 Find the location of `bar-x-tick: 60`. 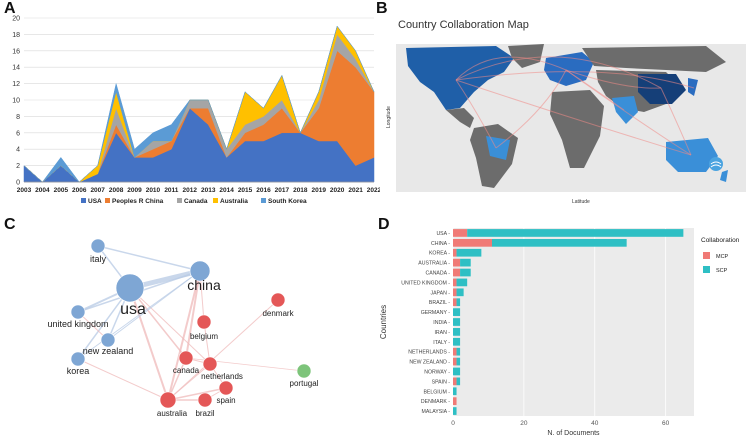

bar-x-tick: 60 is located at coordinates (666, 423).